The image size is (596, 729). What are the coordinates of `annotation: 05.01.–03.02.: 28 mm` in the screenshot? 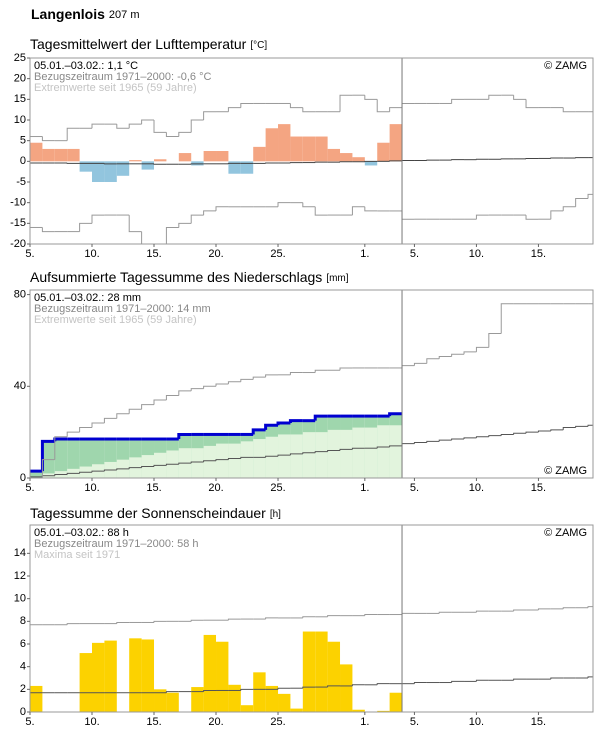 It's located at (87, 298).